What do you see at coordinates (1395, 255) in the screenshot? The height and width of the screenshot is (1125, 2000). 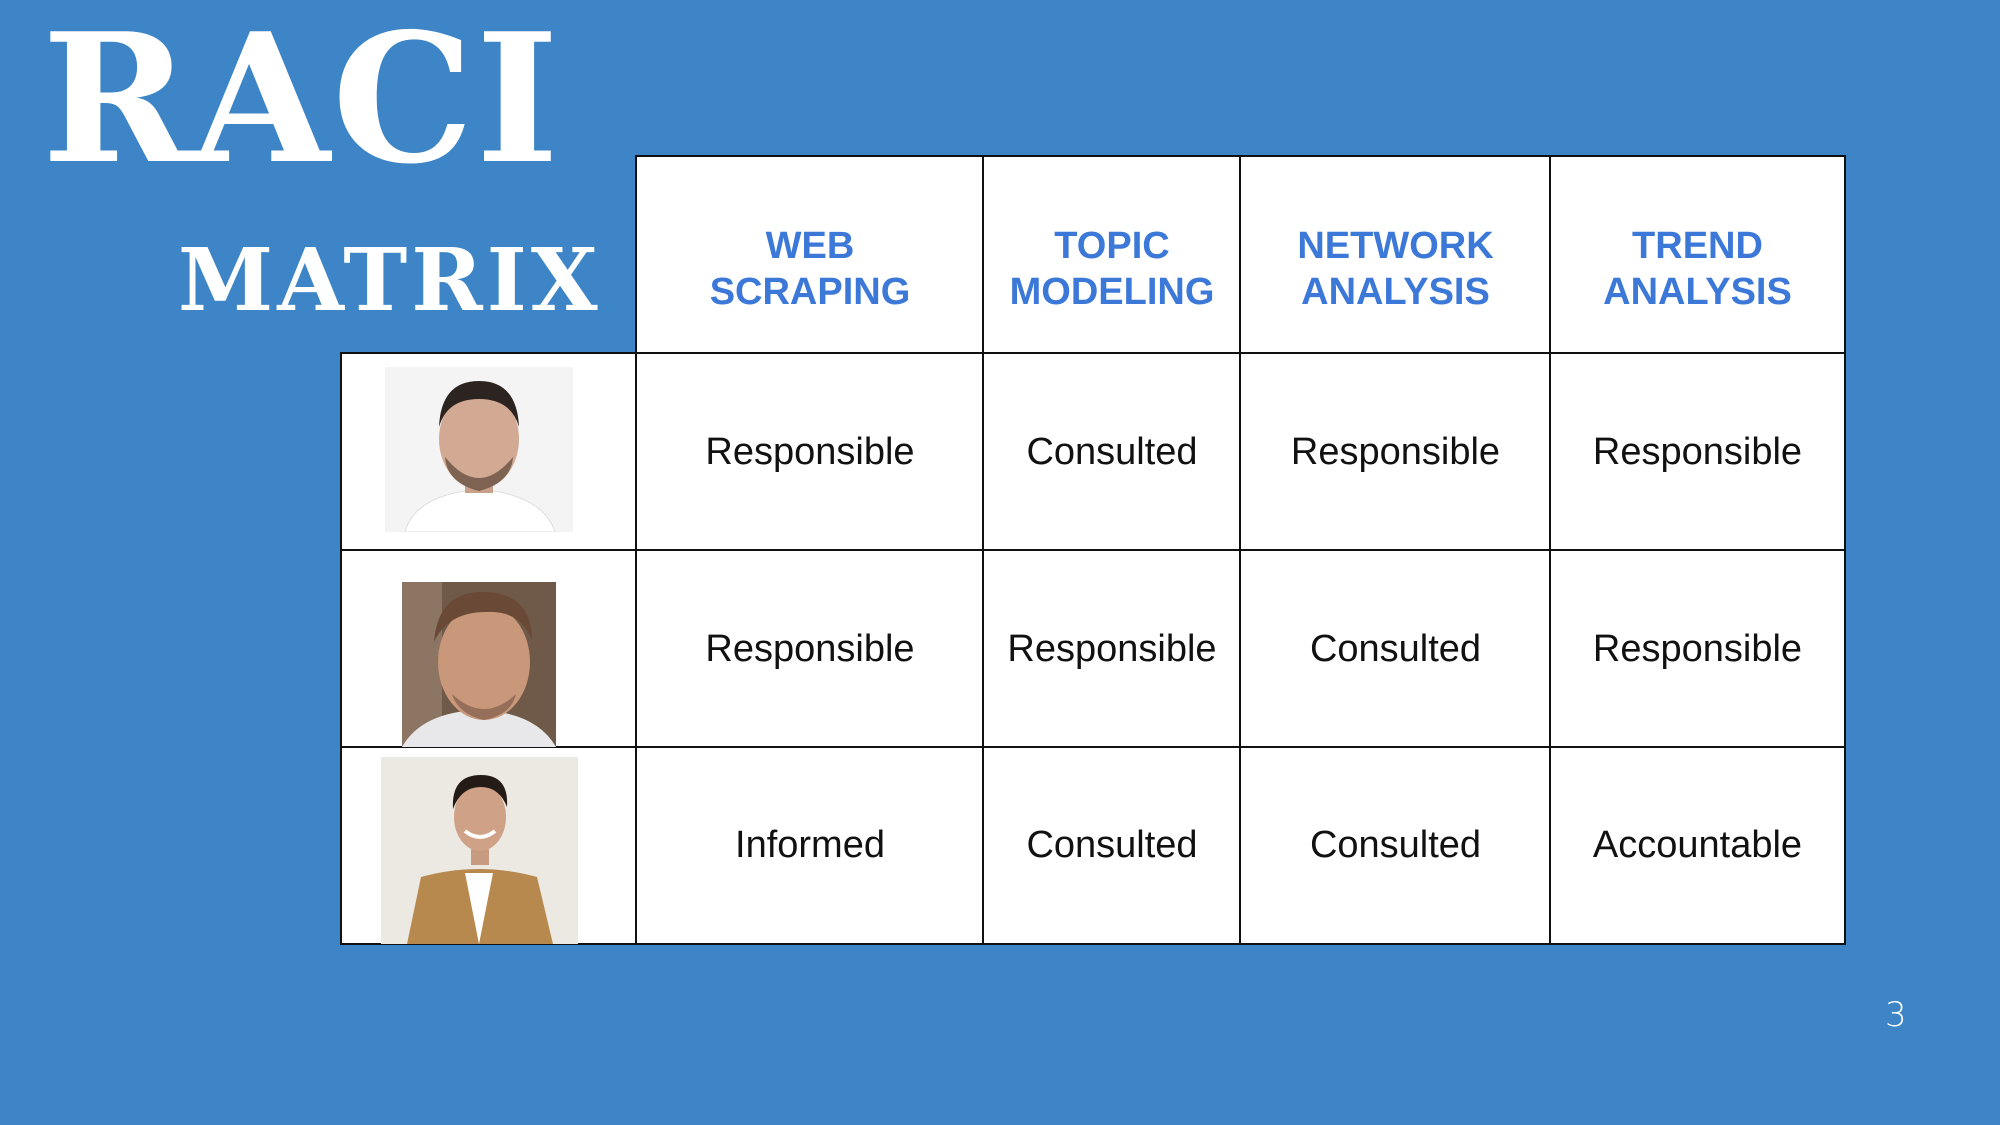 I see `column-header-network-analysis: NETWORK ANALYSIS` at bounding box center [1395, 255].